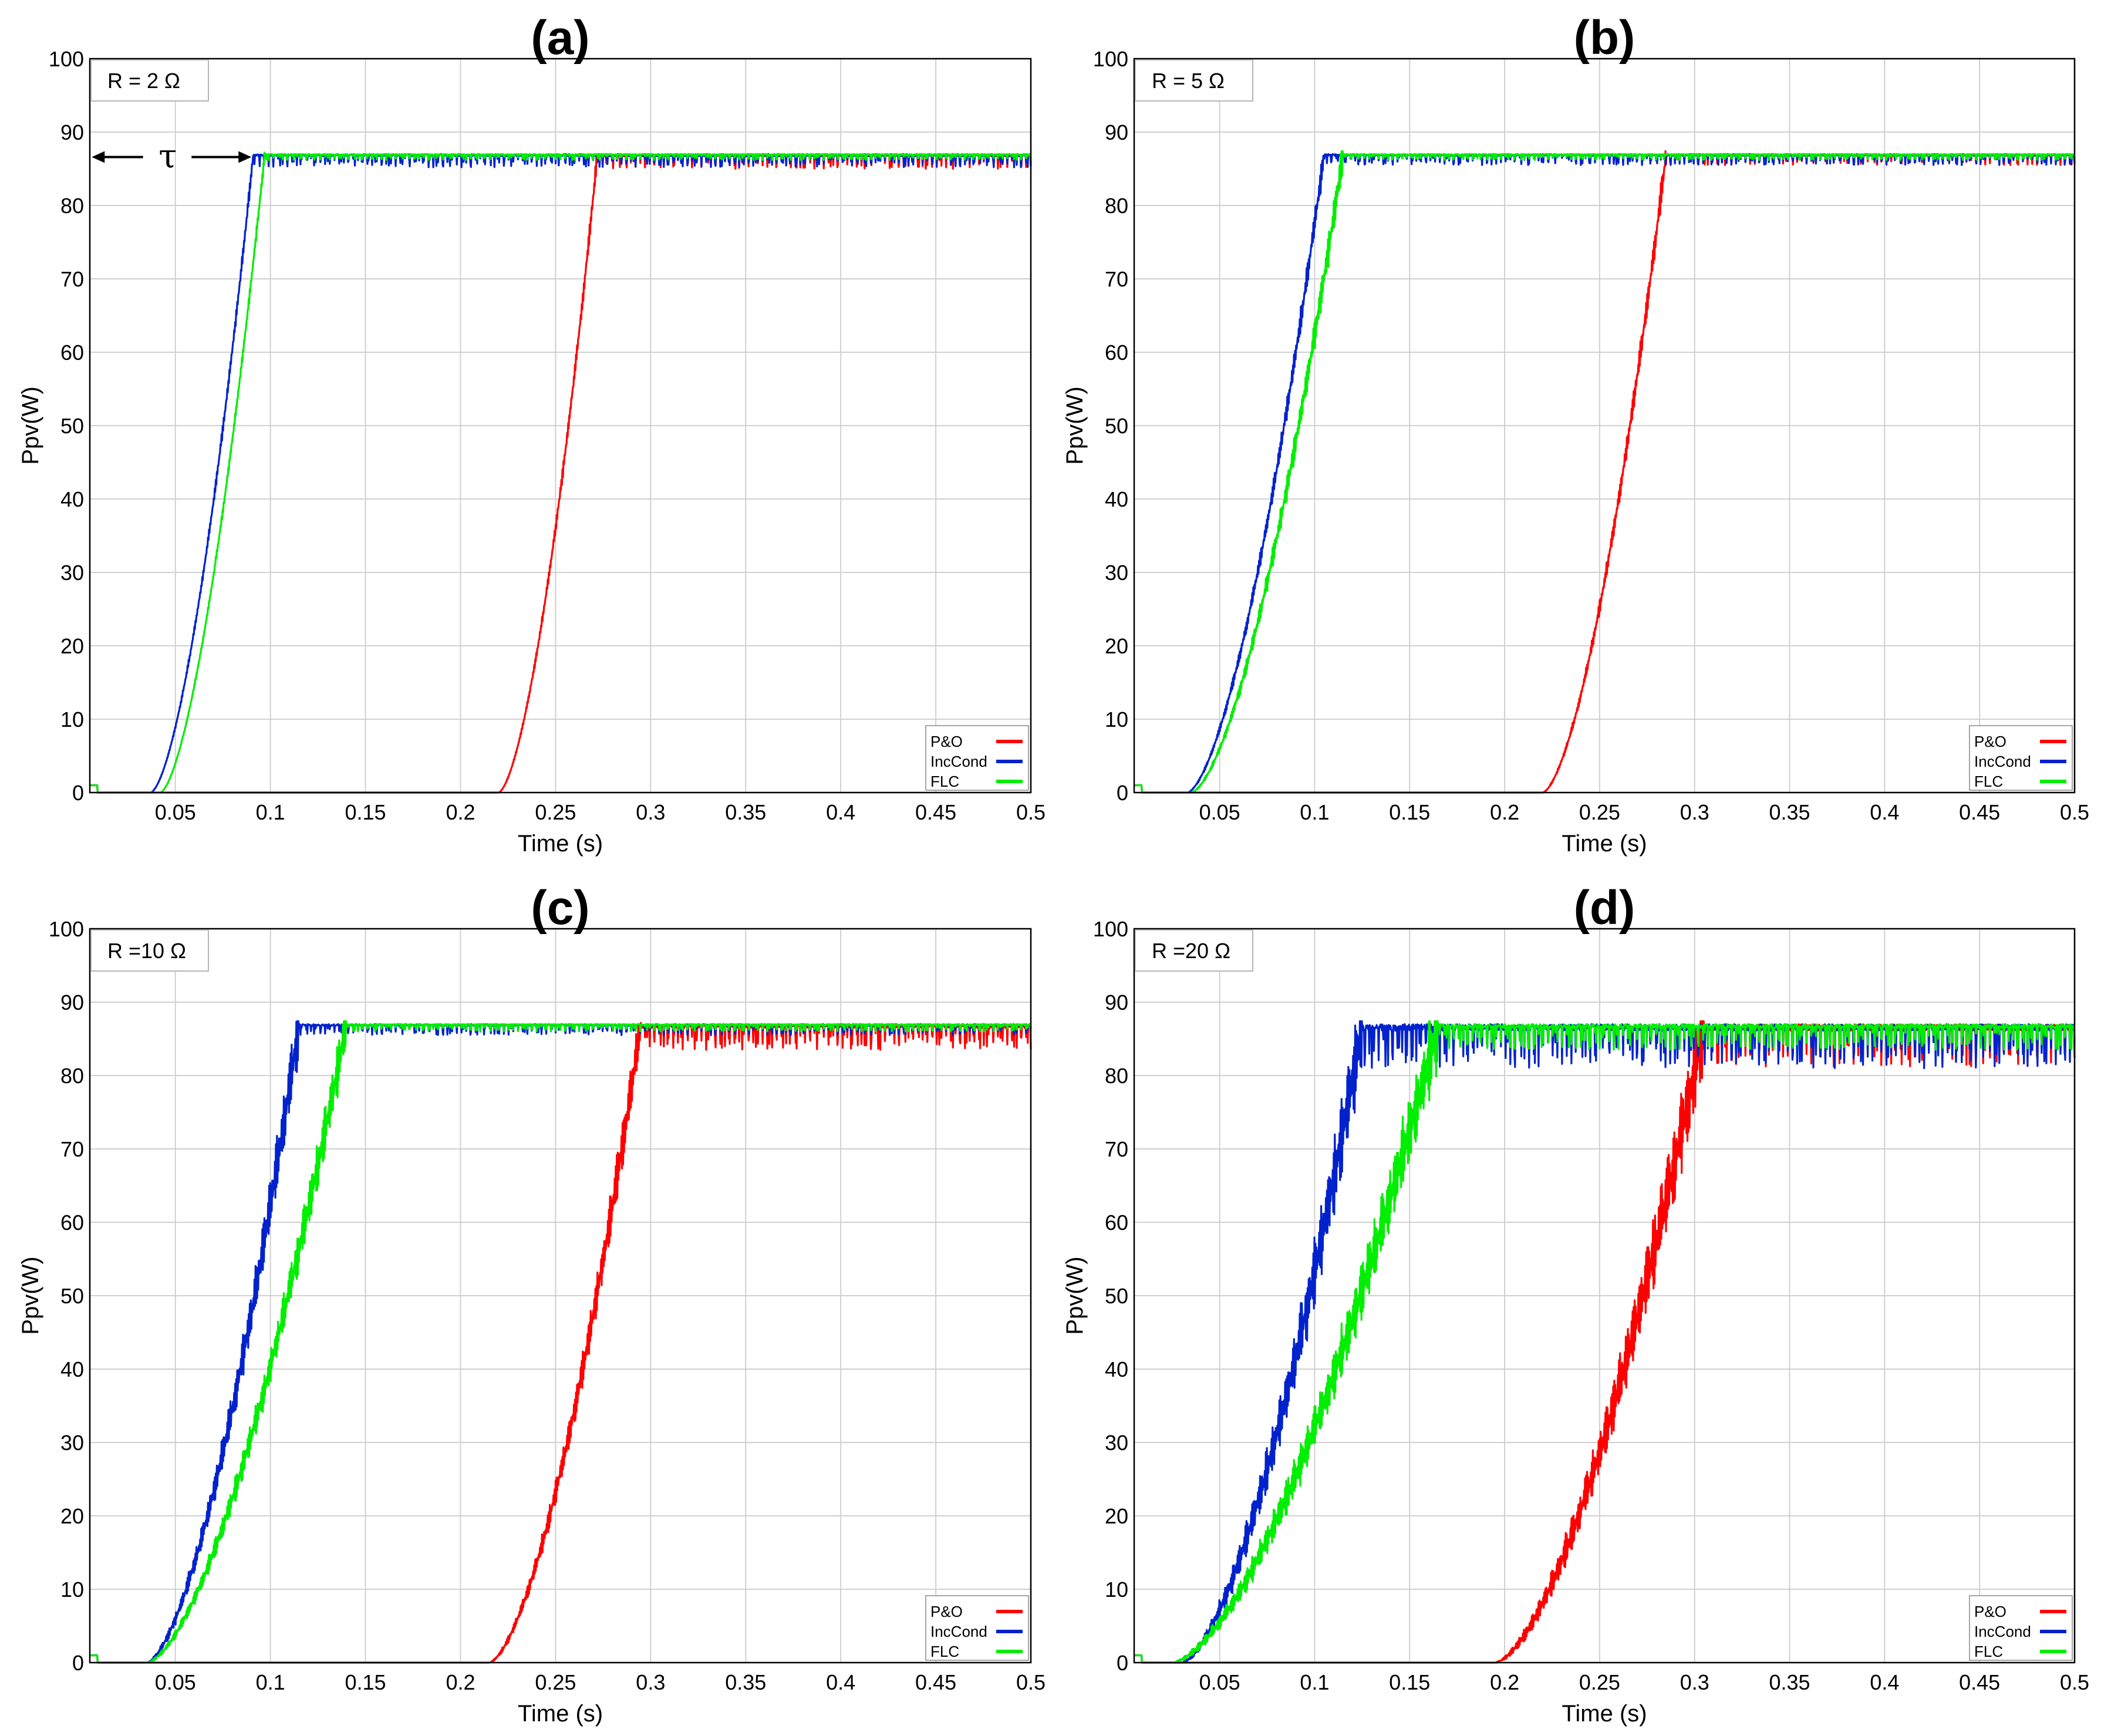 The height and width of the screenshot is (1736, 2101). Describe the element at coordinates (1504, 1682) in the screenshot. I see `x-tick-label: 0.2` at that location.